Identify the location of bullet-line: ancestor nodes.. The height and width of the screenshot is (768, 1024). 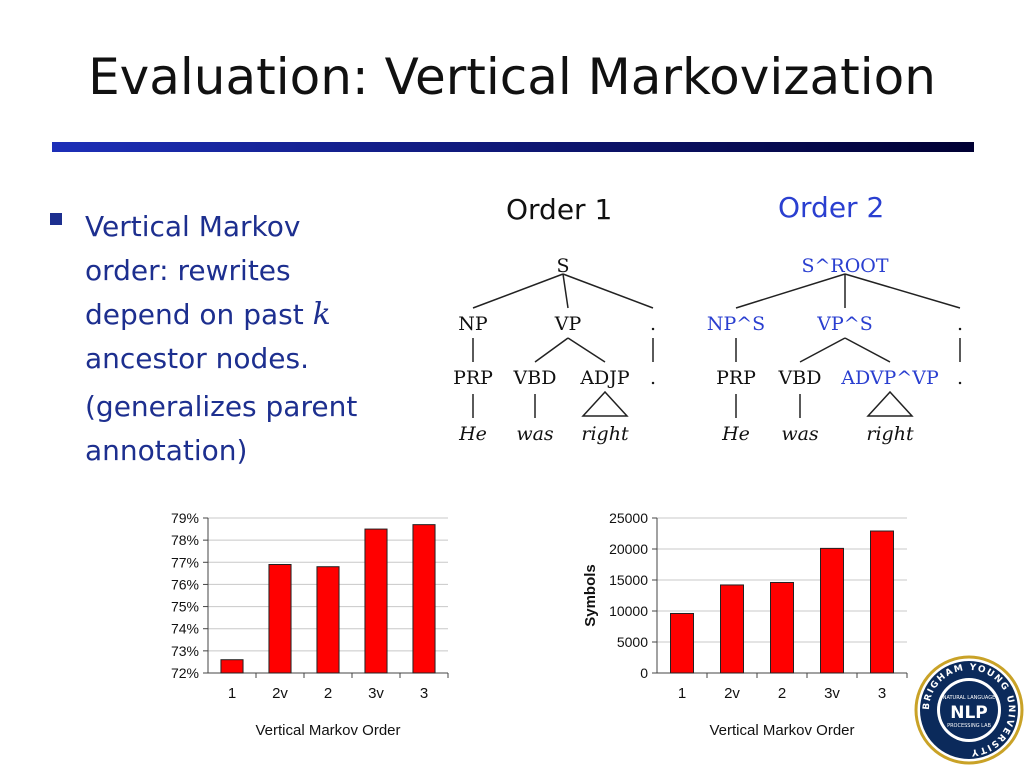
(197, 358).